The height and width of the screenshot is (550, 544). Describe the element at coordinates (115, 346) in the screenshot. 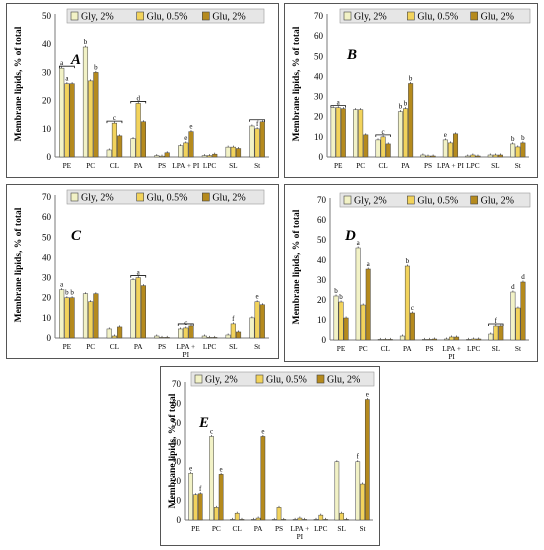

I see `category-label-c-2: CL` at that location.